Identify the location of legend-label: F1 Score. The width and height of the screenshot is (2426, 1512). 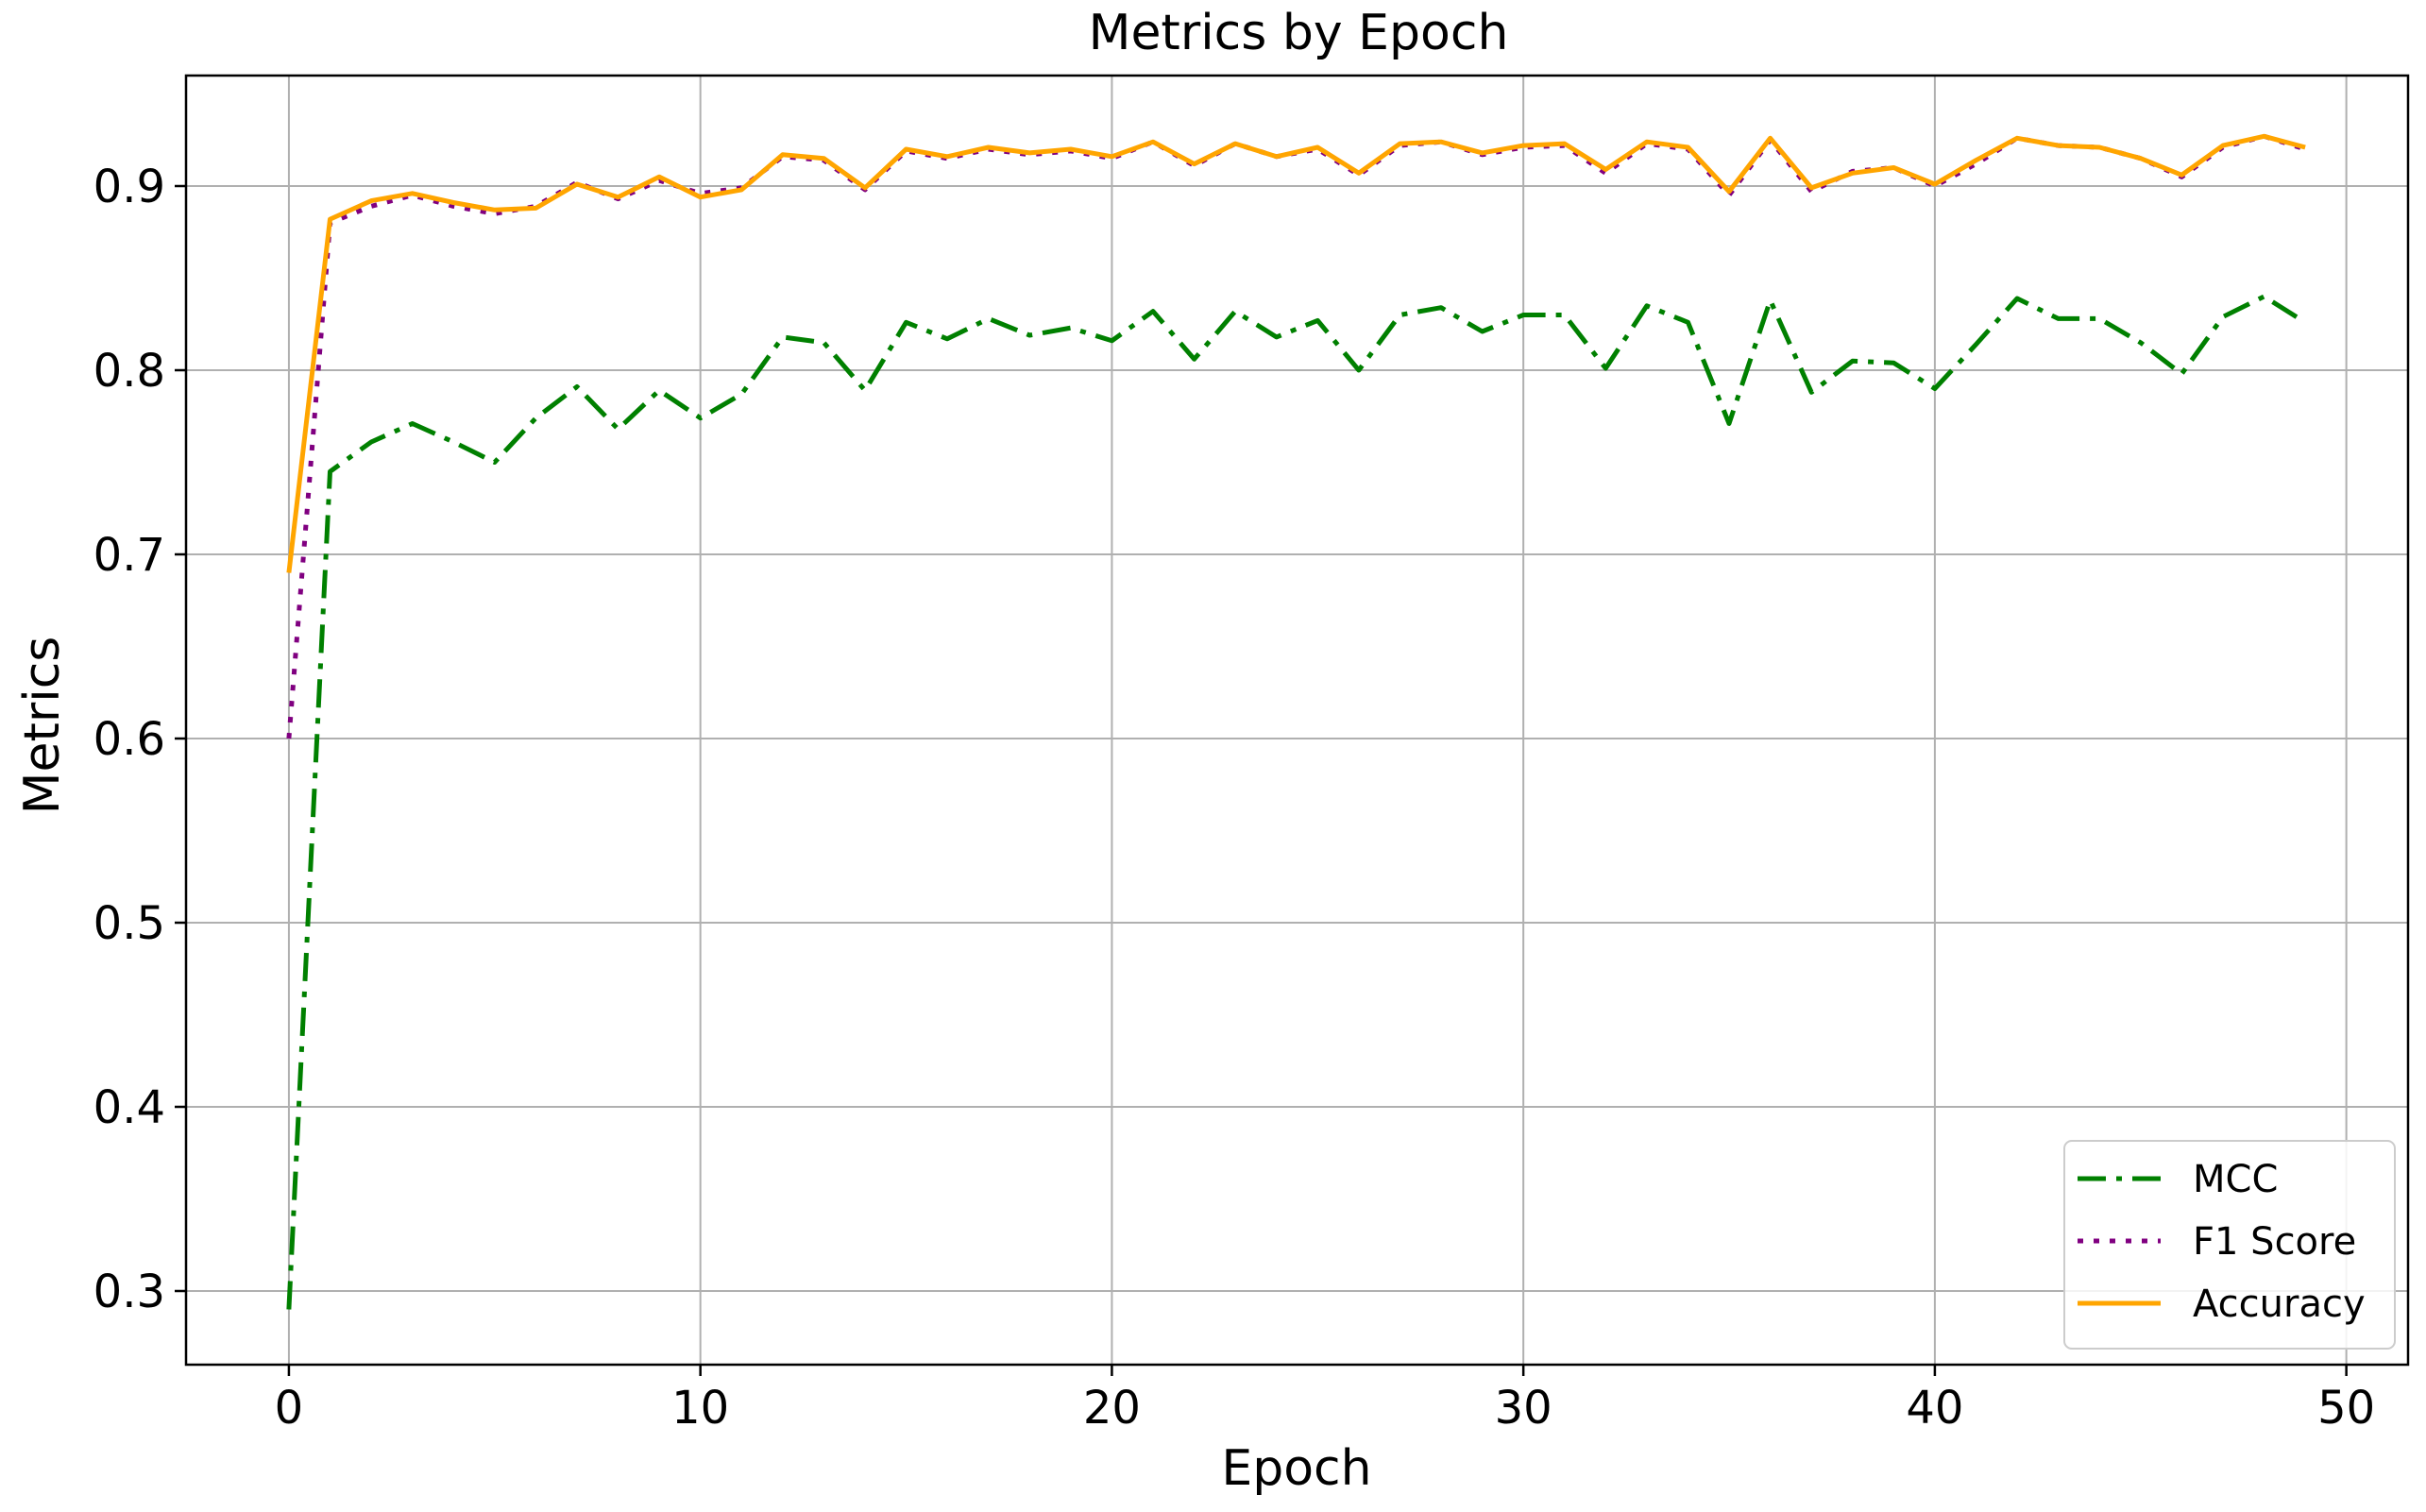
(2274, 1242).